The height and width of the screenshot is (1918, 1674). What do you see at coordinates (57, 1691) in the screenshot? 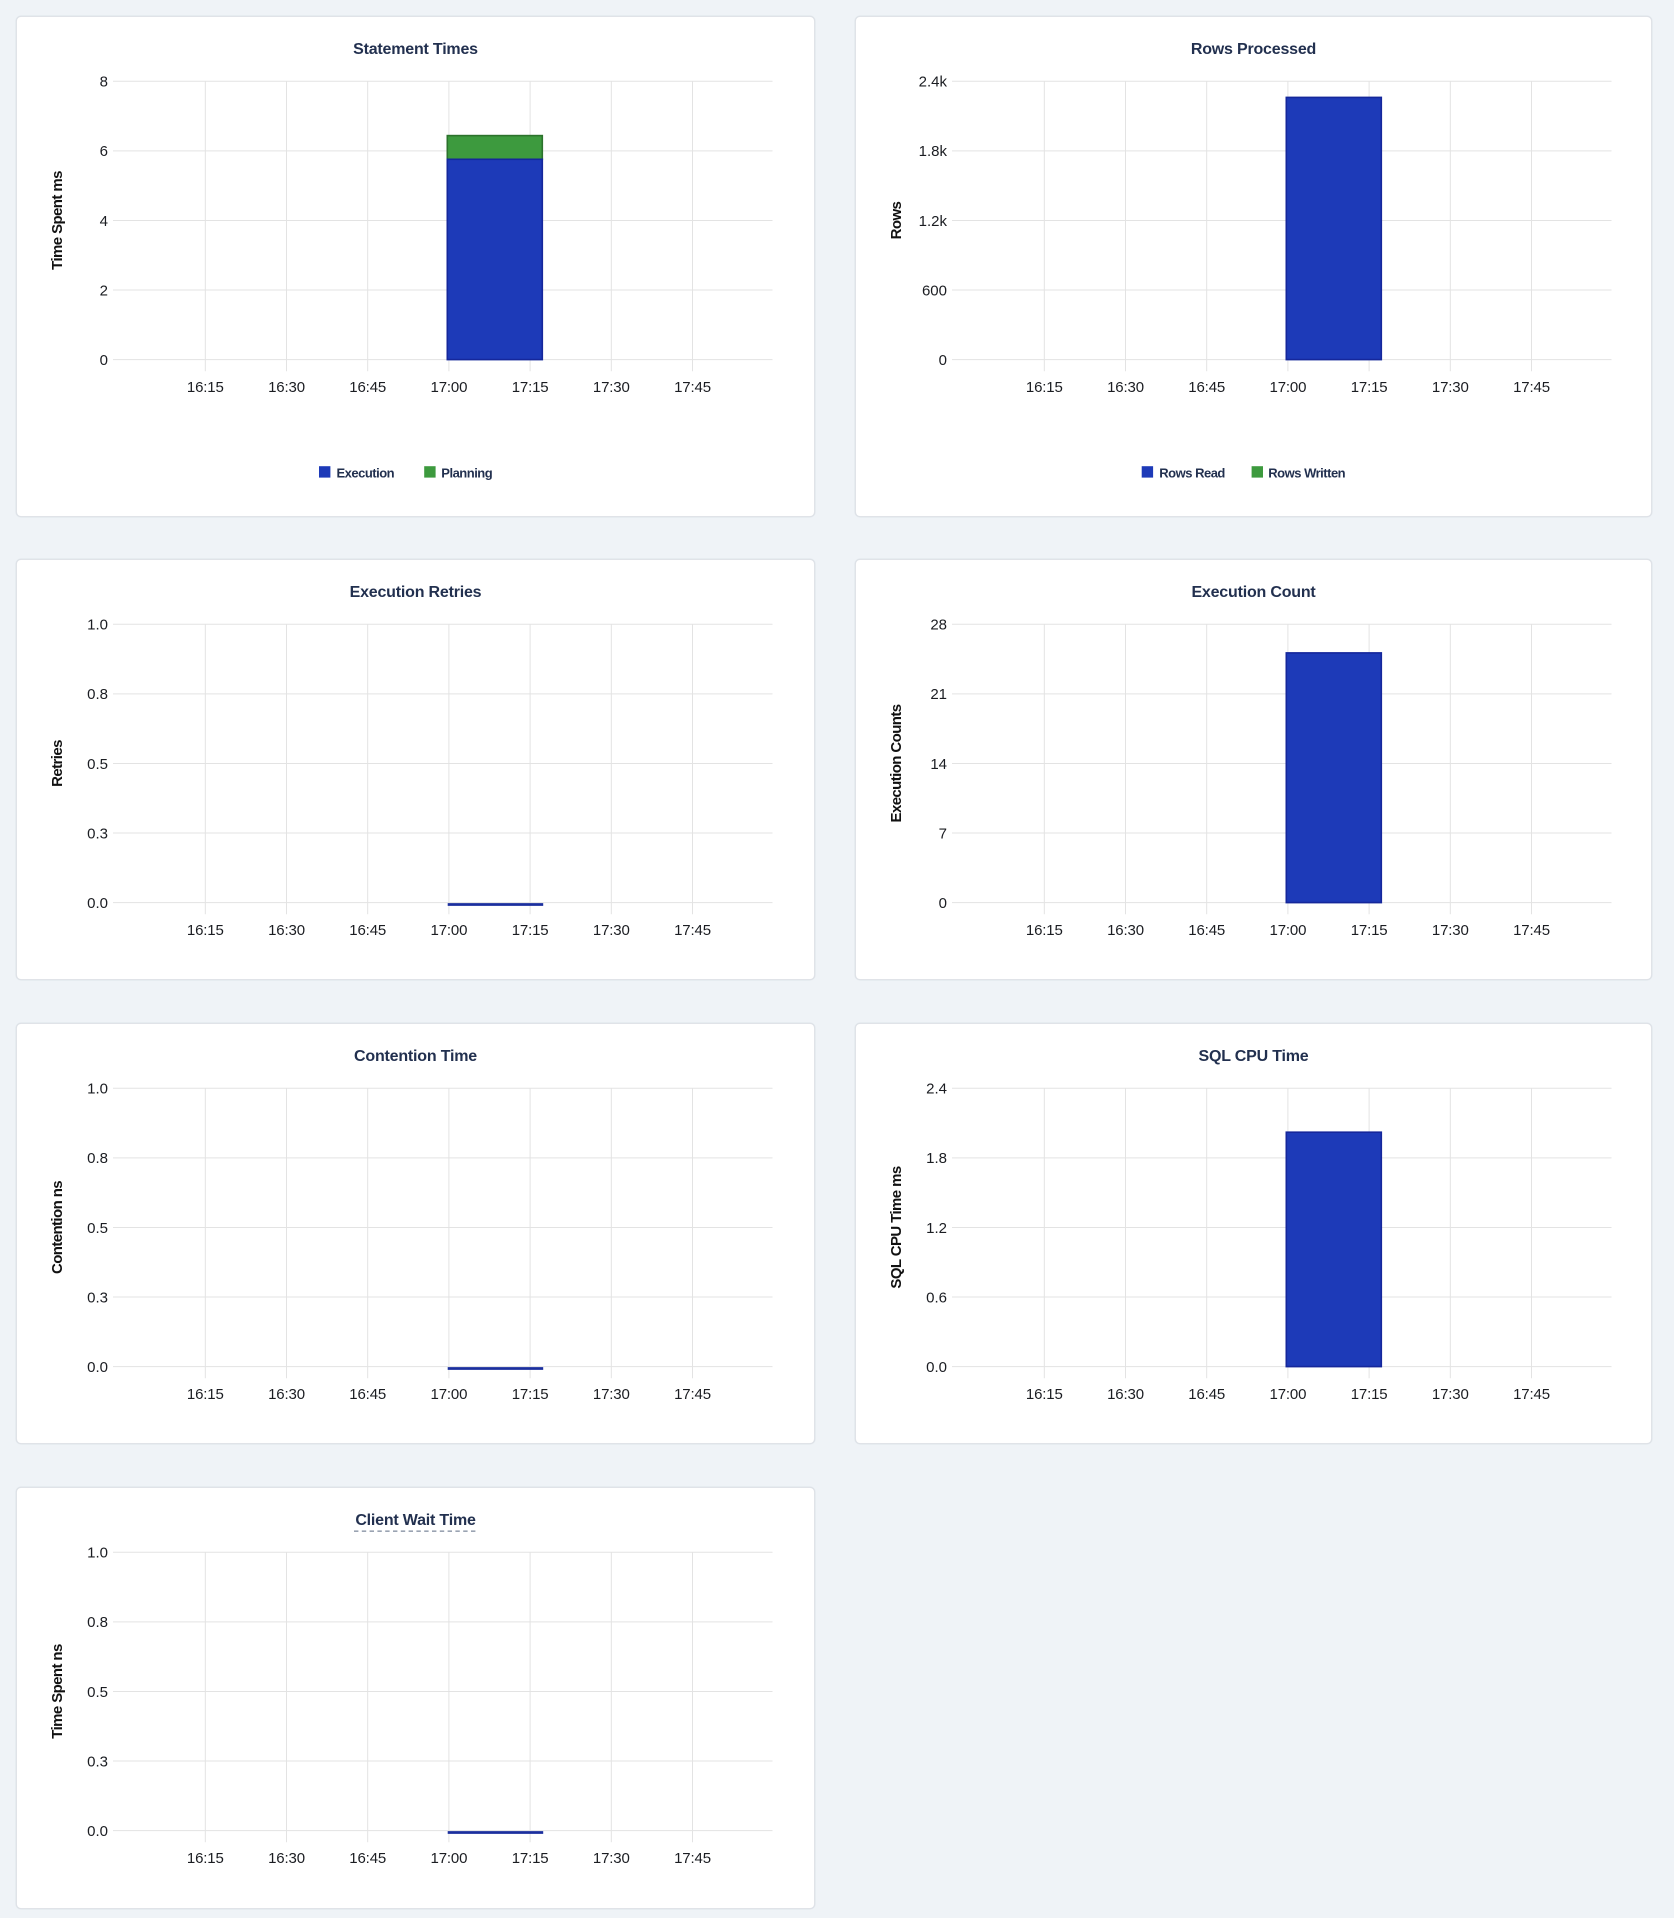
I see `svg-text: Time Spent ns` at bounding box center [57, 1691].